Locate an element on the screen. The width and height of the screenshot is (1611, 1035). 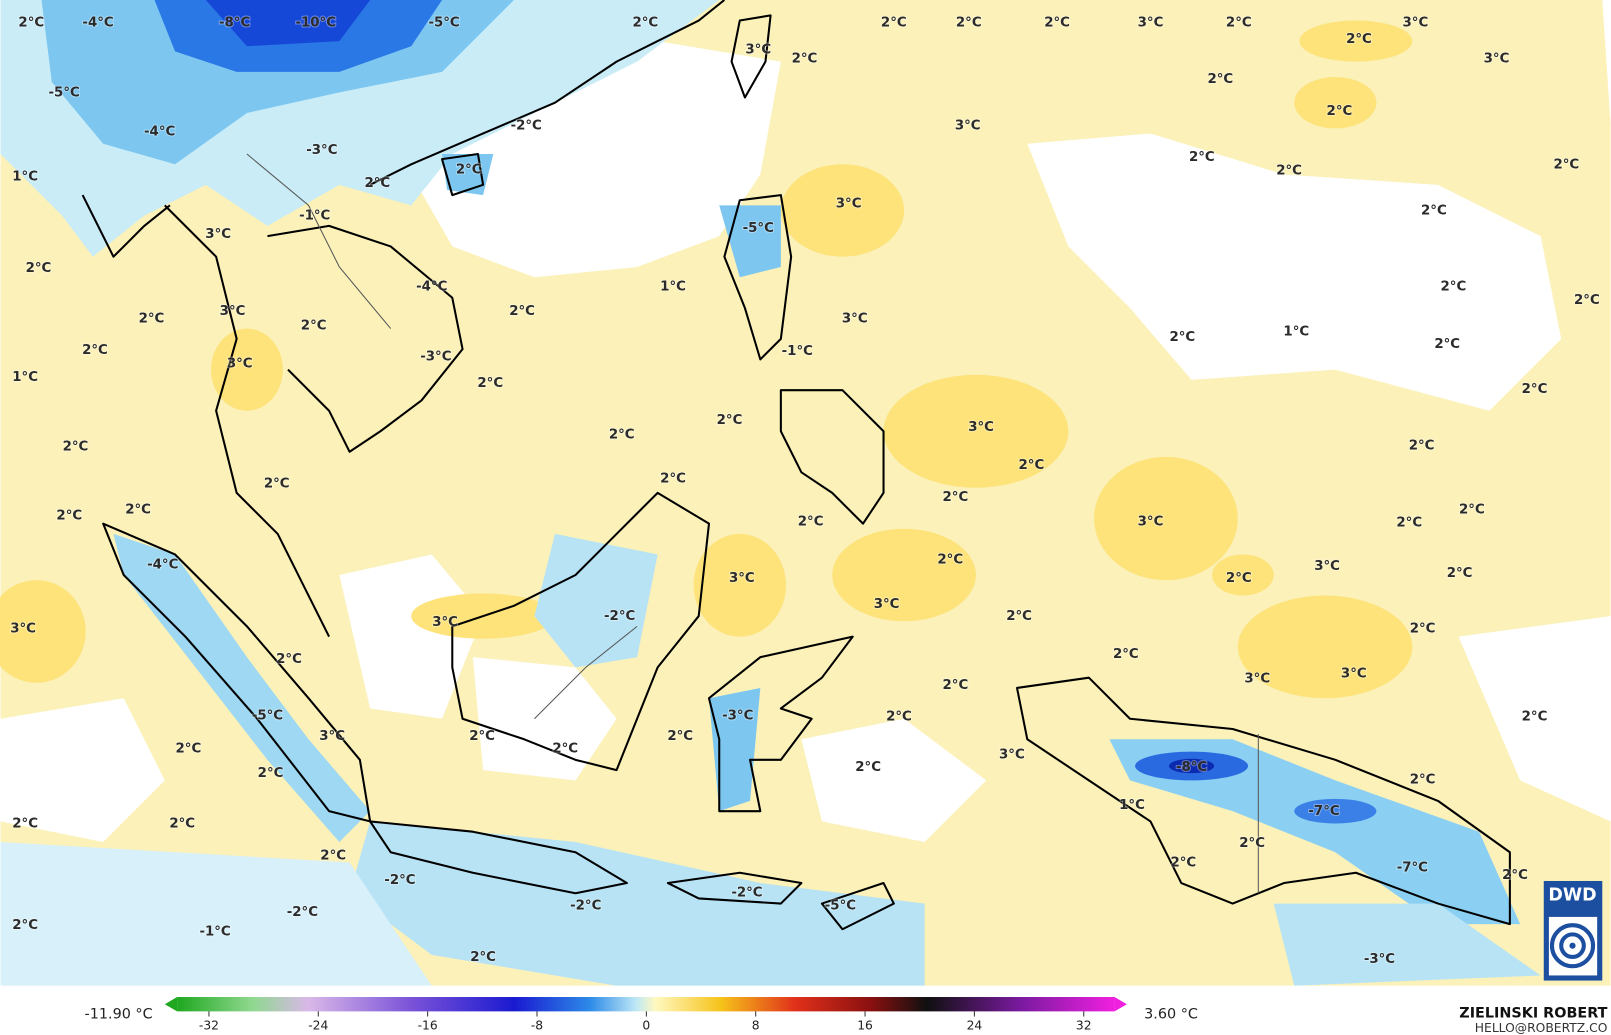
colorbar-gradient is located at coordinates (646, 1004).